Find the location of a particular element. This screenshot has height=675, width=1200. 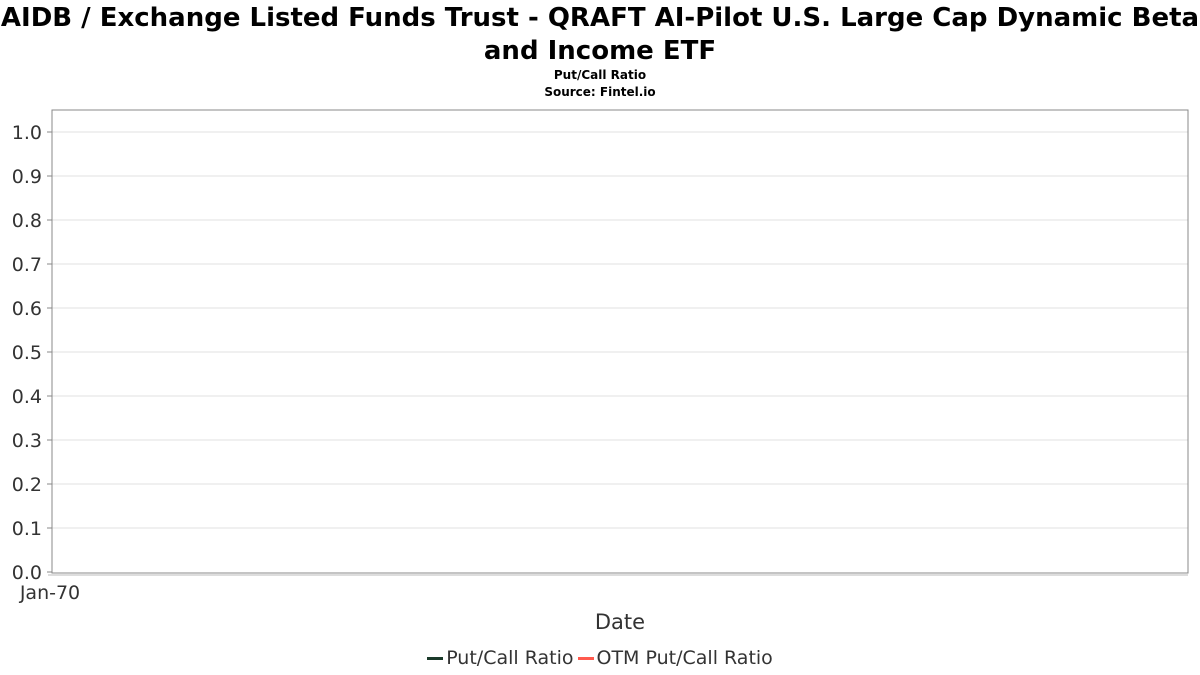

y-tick-label: 0.0 is located at coordinates (27, 573).